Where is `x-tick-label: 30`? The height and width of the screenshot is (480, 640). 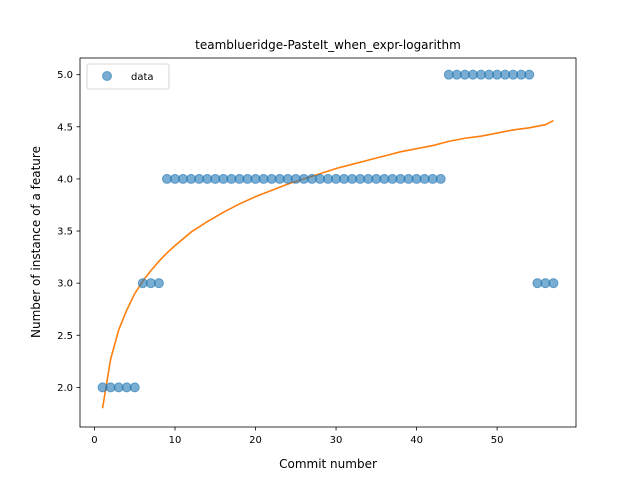
x-tick-label: 30 is located at coordinates (336, 440).